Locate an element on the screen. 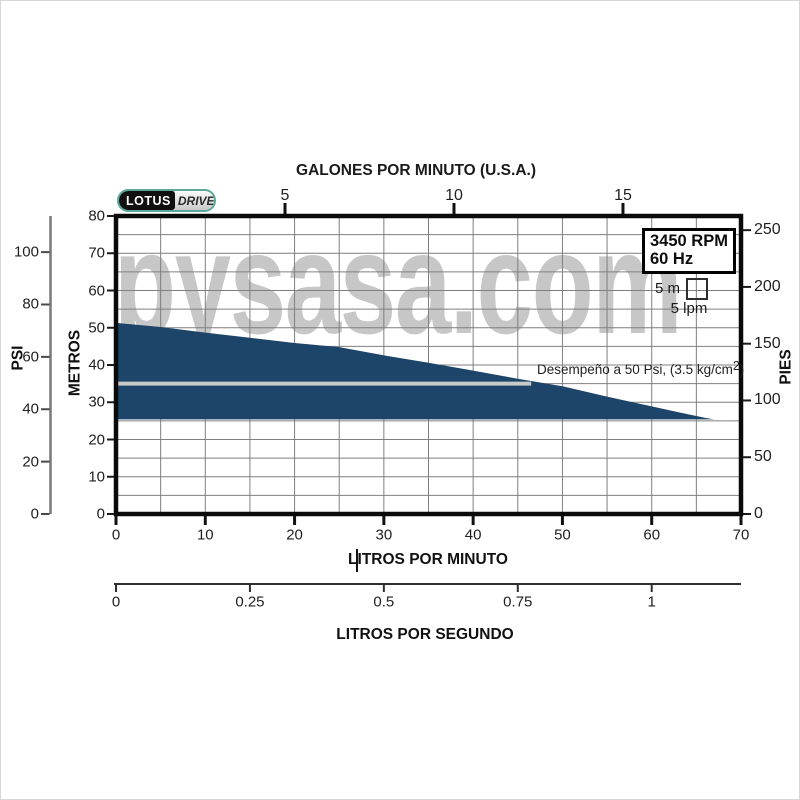 Image resolution: width=800 pixels, height=800 pixels. lotus-drive-logo: LOTUS DRIVE is located at coordinates (166, 200).